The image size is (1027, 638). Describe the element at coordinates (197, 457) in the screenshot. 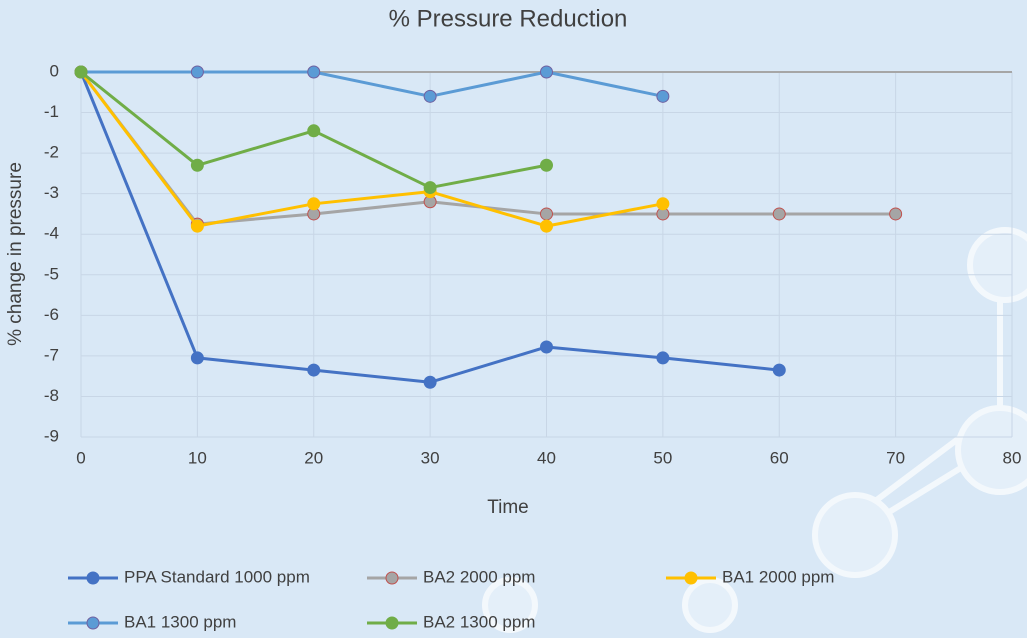

I see `x-tick-label: 10` at that location.